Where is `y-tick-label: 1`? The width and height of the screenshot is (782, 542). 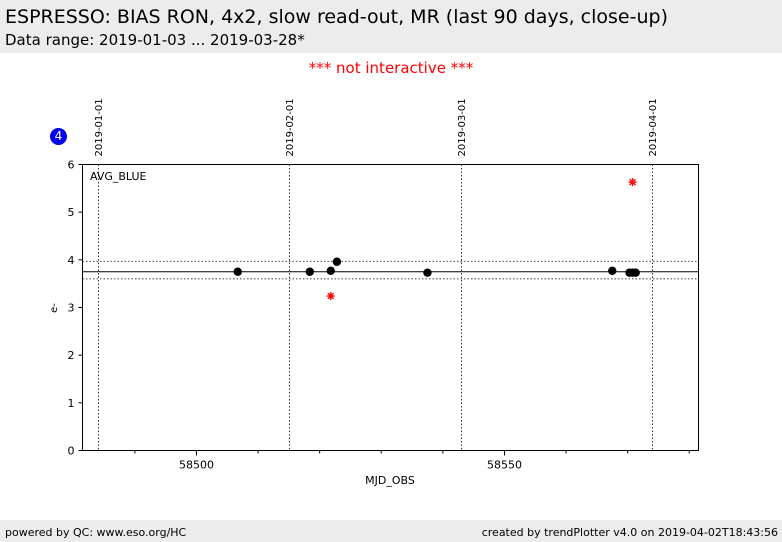
y-tick-label: 1 is located at coordinates (71, 403).